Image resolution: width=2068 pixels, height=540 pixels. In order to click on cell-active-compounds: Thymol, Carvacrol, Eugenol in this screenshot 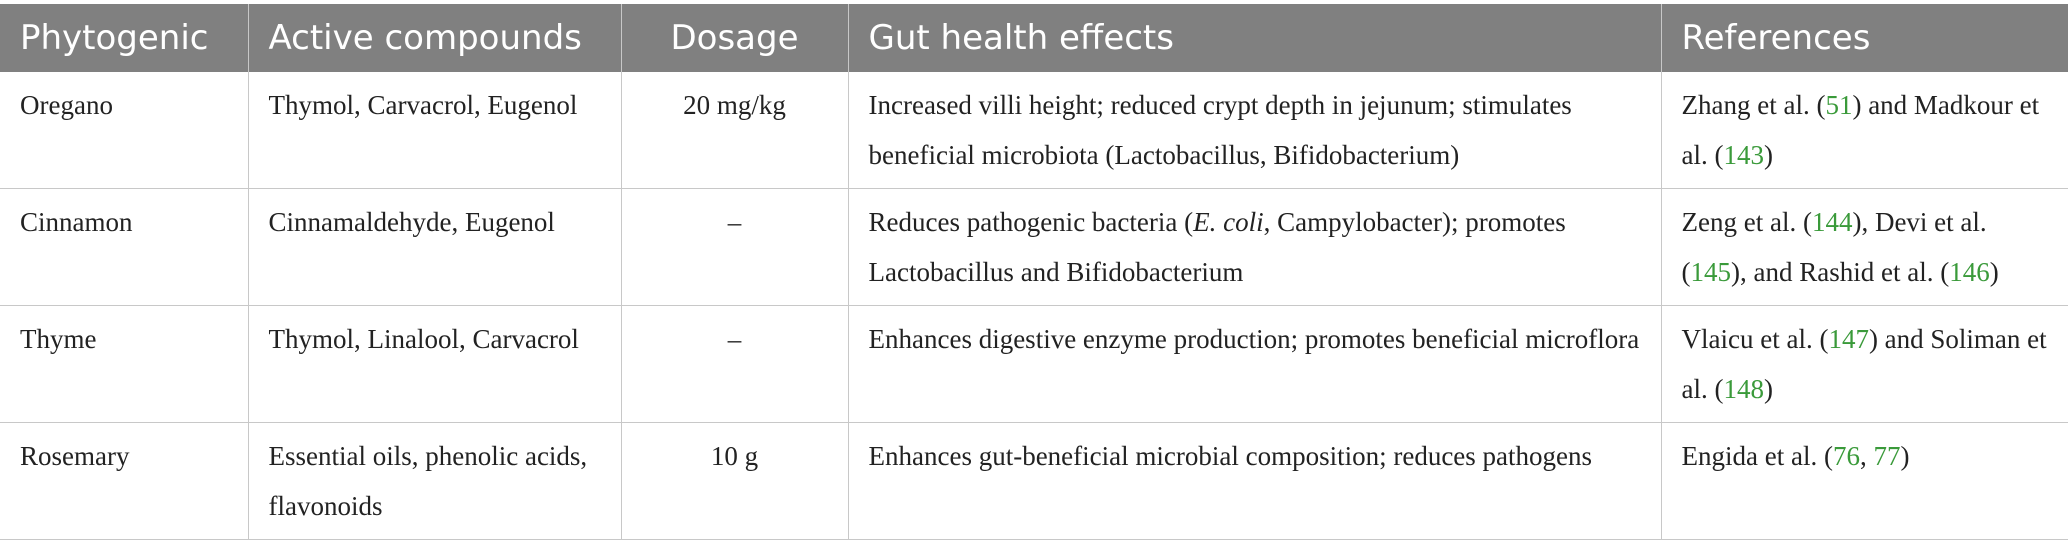, I will do `click(435, 130)`.